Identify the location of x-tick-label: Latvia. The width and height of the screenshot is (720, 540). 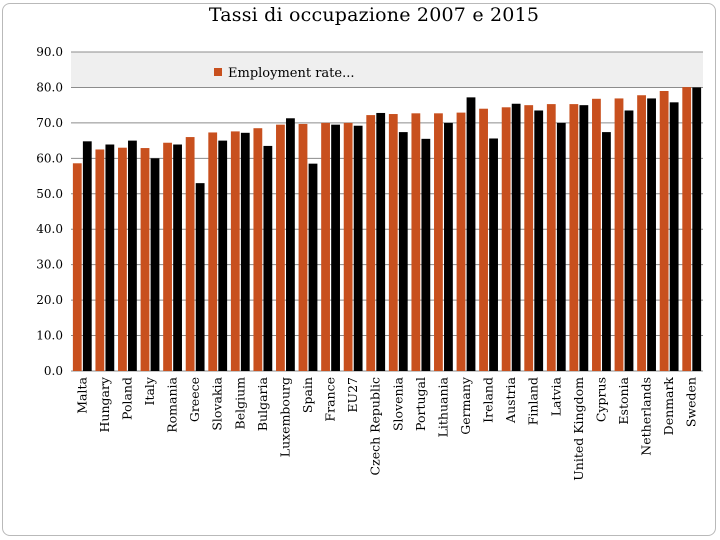
(555, 396).